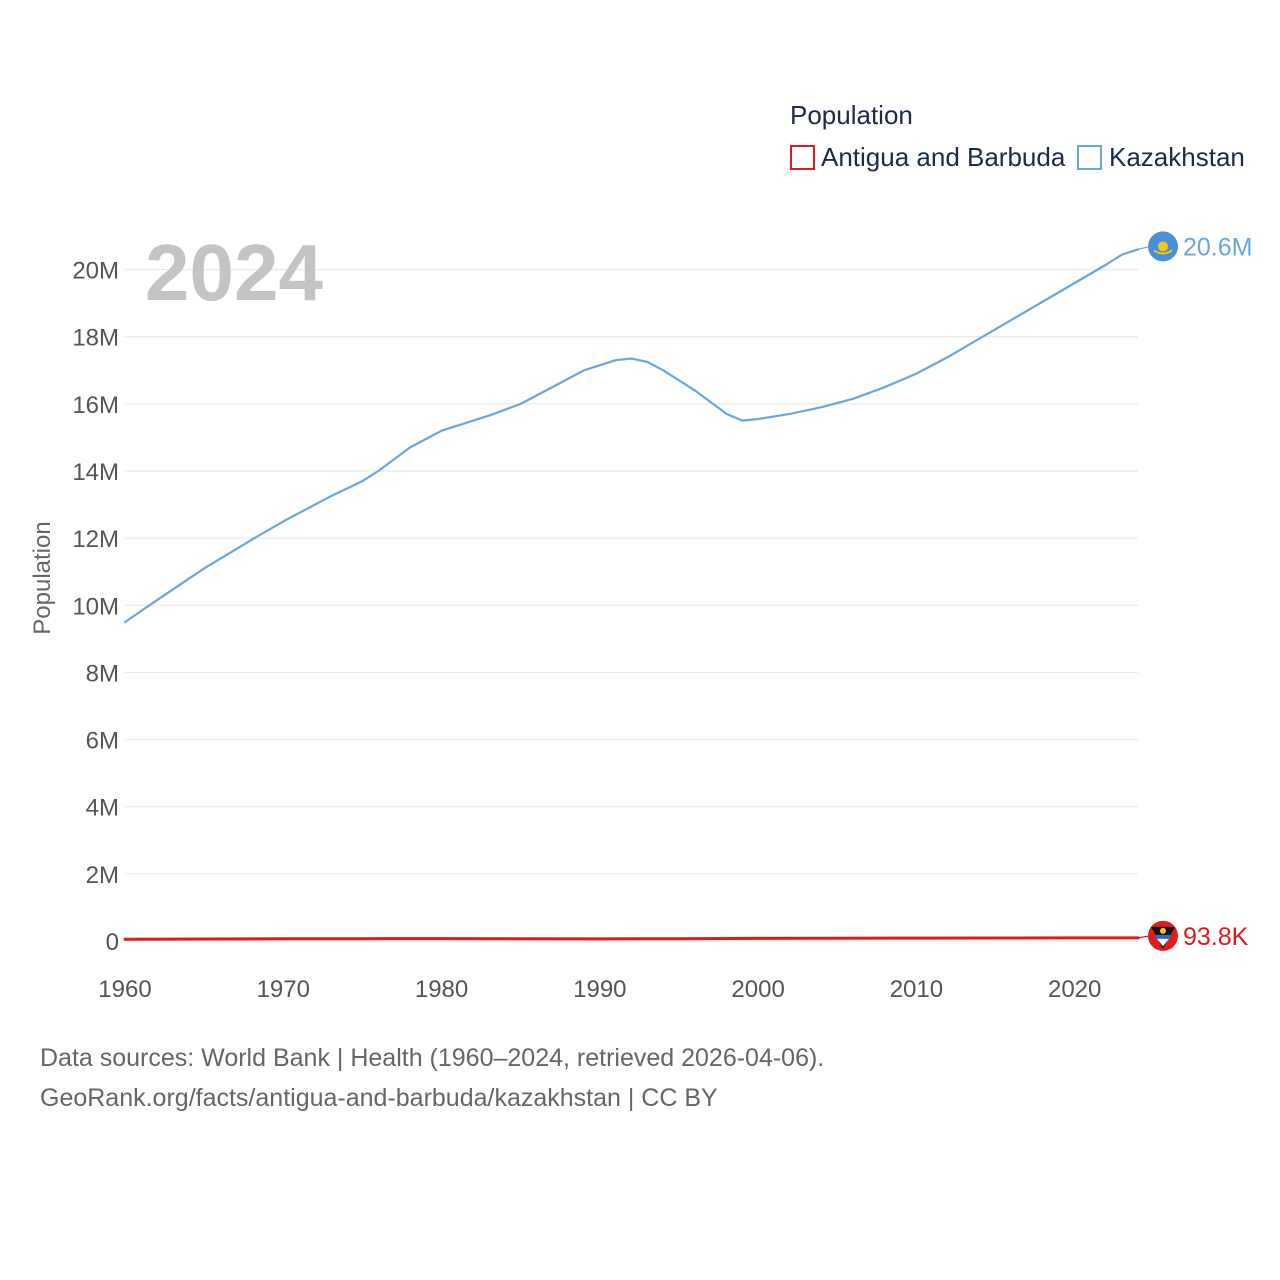  I want to click on series-line-antigua, so click(631, 938).